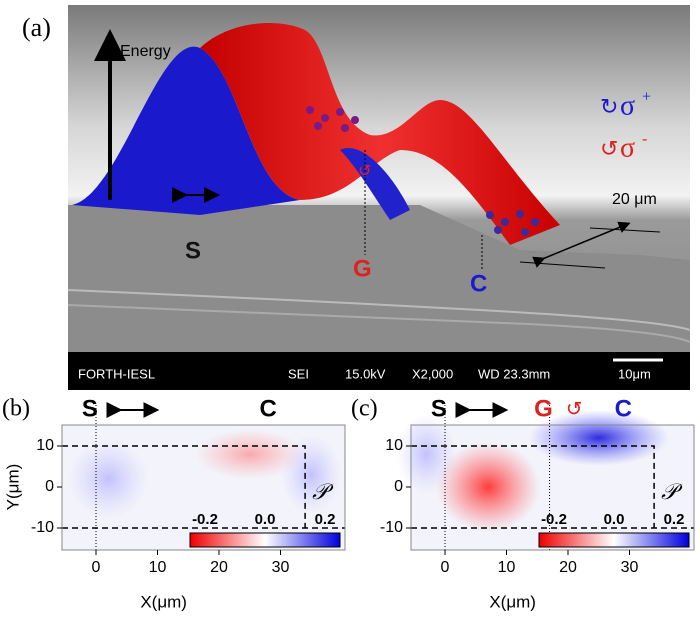 This screenshot has height=620, width=700. Describe the element at coordinates (16, 409) in the screenshot. I see `panel-label: (b)` at that location.